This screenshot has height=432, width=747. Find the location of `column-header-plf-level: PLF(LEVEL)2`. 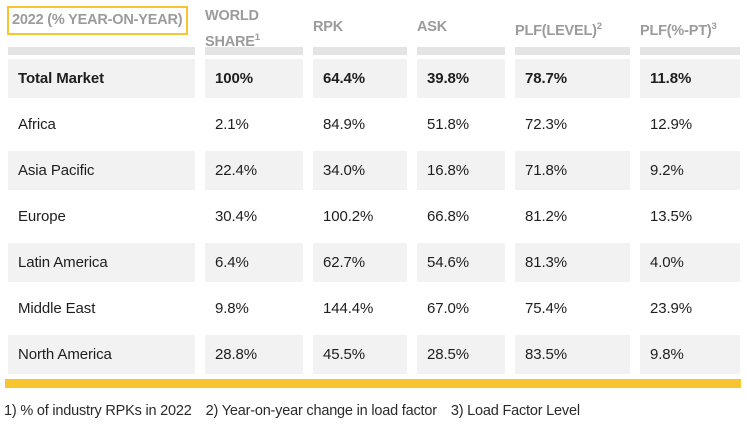

column-header-plf-level: PLF(LEVEL)2 is located at coordinates (572, 26).